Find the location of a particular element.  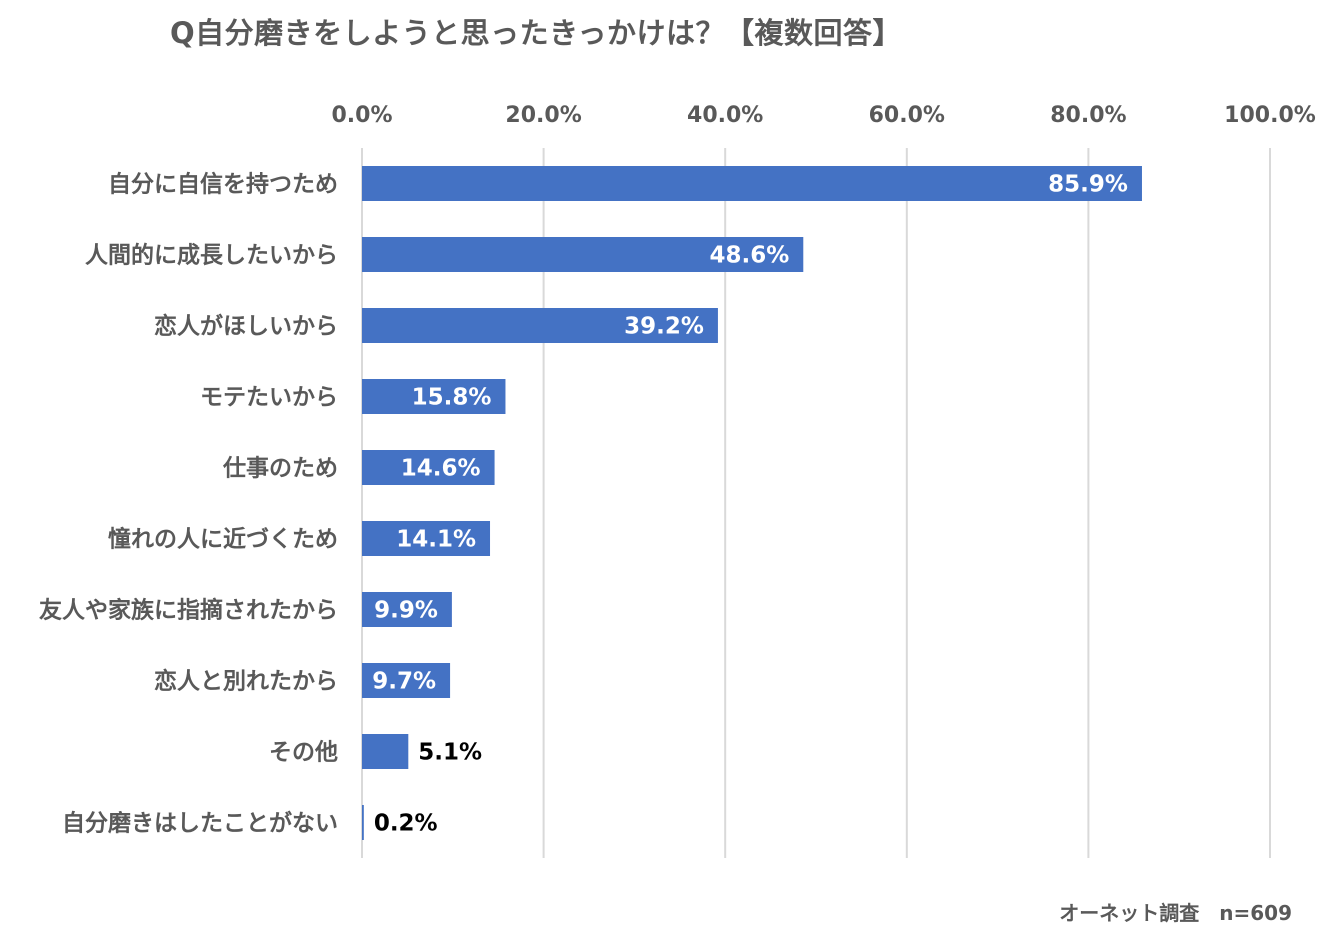

category-label: 人間的に成長したいから is located at coordinates (211, 255).